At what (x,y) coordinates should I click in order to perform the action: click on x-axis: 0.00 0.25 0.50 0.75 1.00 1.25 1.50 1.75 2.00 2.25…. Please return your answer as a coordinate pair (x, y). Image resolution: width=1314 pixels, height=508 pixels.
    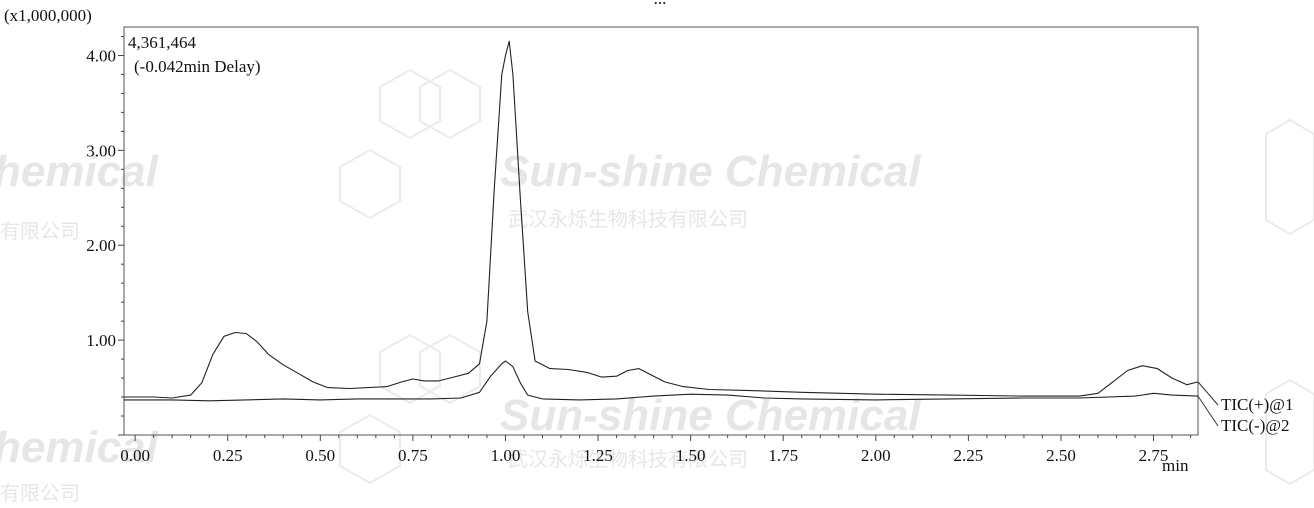
    Looking at the image, I should click on (656, 450).